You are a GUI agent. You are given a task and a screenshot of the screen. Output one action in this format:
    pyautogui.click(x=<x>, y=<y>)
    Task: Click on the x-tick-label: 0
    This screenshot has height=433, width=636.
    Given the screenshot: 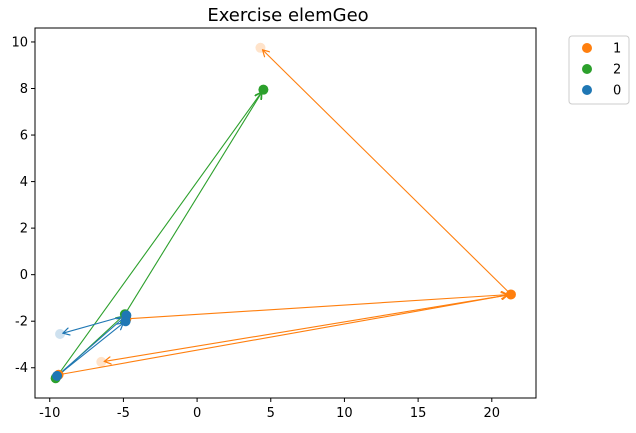 What is the action you would take?
    pyautogui.click(x=197, y=413)
    